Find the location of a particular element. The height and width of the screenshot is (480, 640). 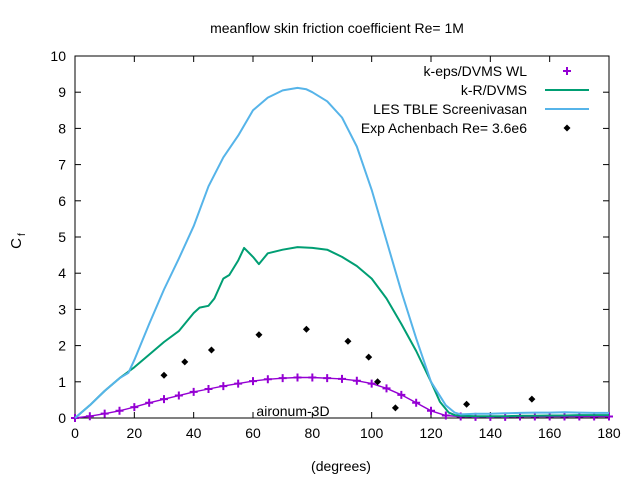

y-tick-label: 6 is located at coordinates (62, 201).